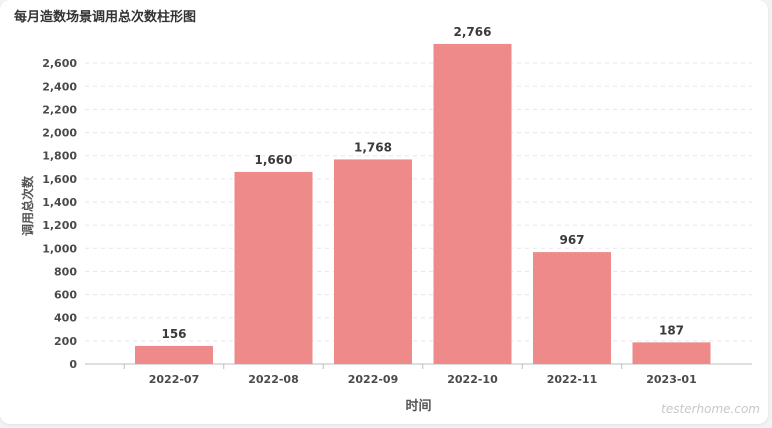 Image resolution: width=772 pixels, height=428 pixels. What do you see at coordinates (373, 147) in the screenshot?
I see `data-label: 1,768` at bounding box center [373, 147].